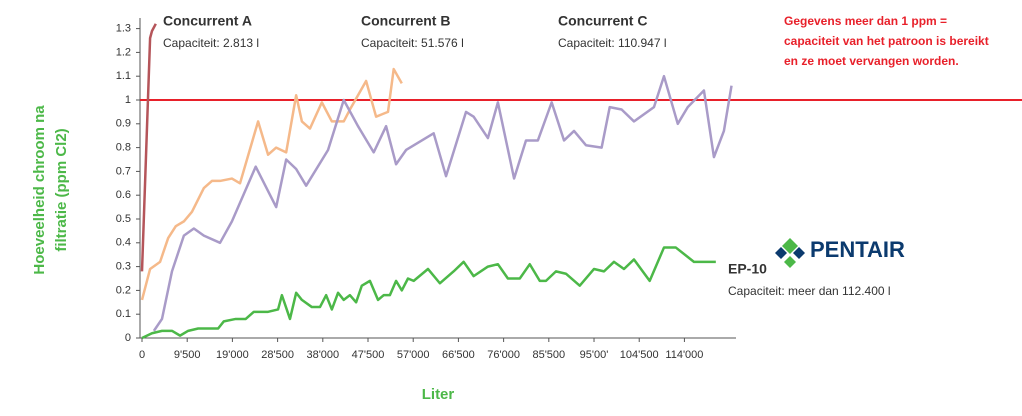 This screenshot has width=1022, height=416. What do you see at coordinates (865, 21) in the screenshot?
I see `note: Gegevens meer dan 1 ppm =` at bounding box center [865, 21].